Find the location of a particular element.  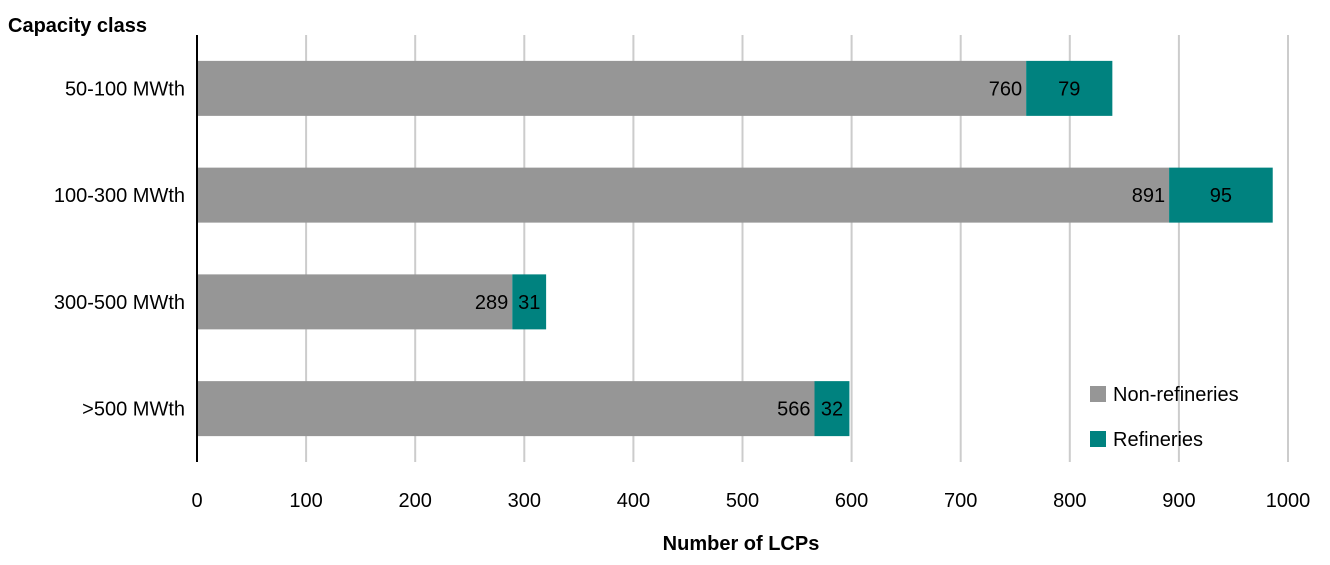

x-tick-label: 0 is located at coordinates (196, 501).